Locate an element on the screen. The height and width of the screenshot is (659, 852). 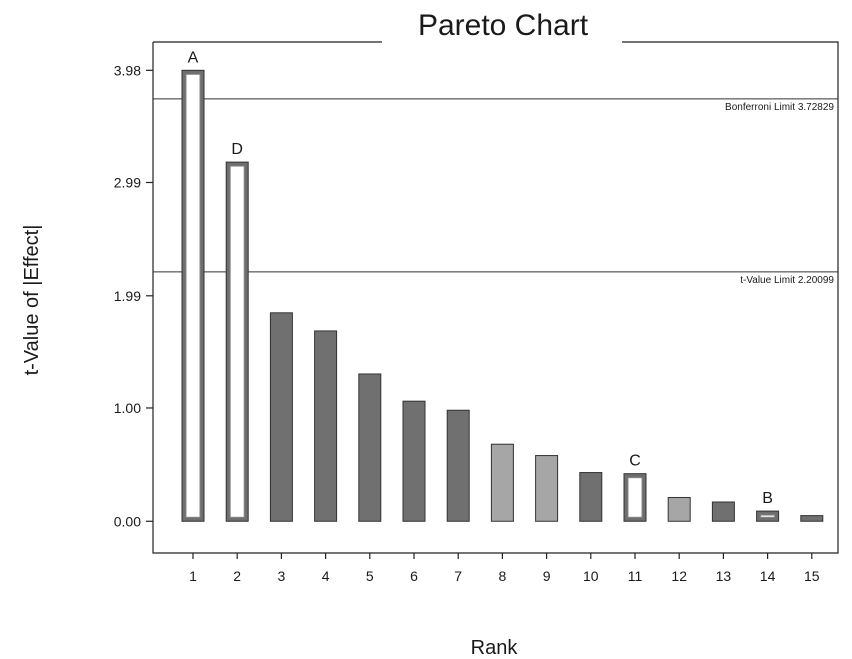
x-tick-label: 12 is located at coordinates (679, 576).